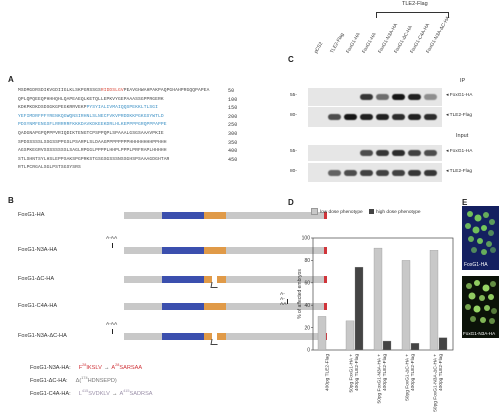 The image size is (500, 420). Describe the element at coordinates (307, 284) in the screenshot. I see `y-tick-label: 60` at that location.